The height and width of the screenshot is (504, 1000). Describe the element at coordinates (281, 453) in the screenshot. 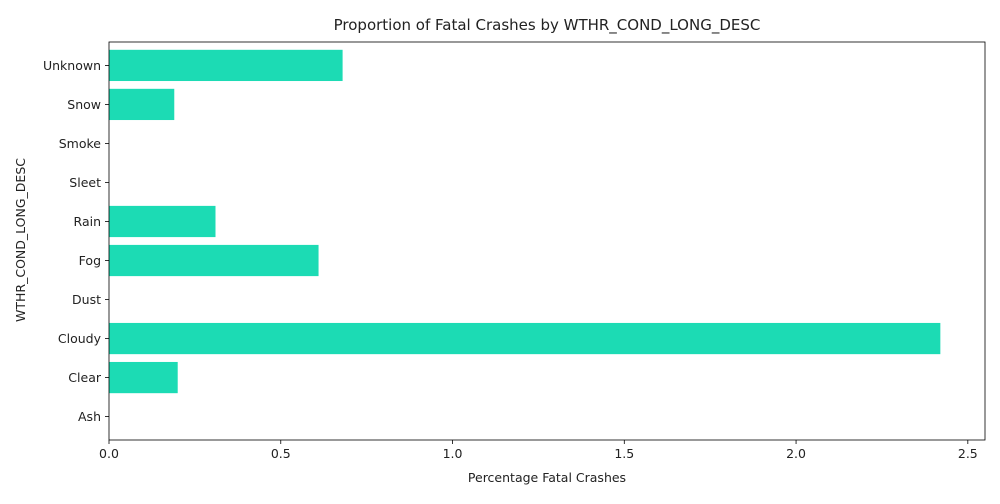

I see `x-tick-label-1: 0.5` at that location.